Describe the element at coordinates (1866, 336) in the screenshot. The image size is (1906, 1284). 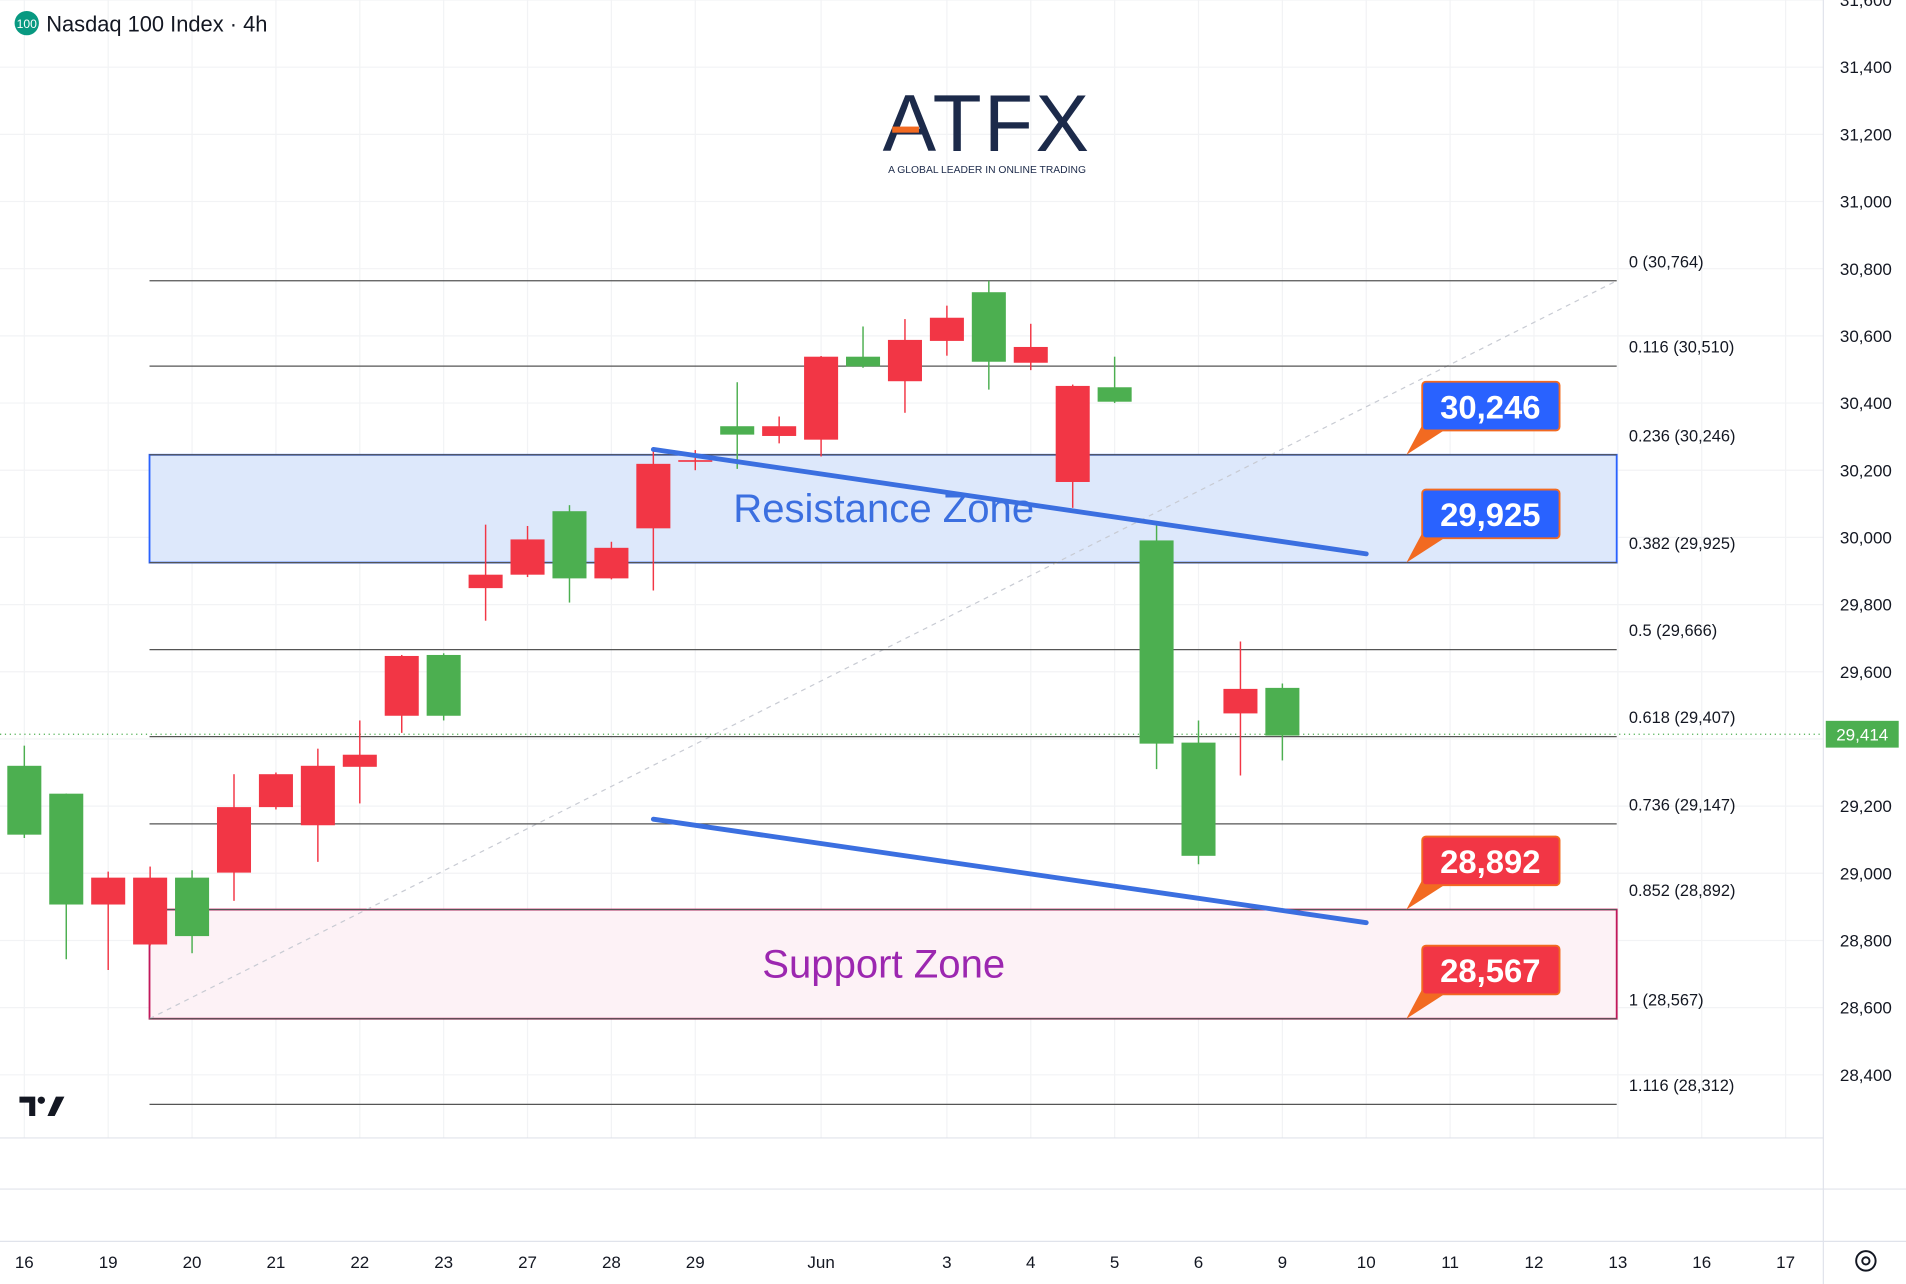
I see `y-tick-label: 30,600` at that location.